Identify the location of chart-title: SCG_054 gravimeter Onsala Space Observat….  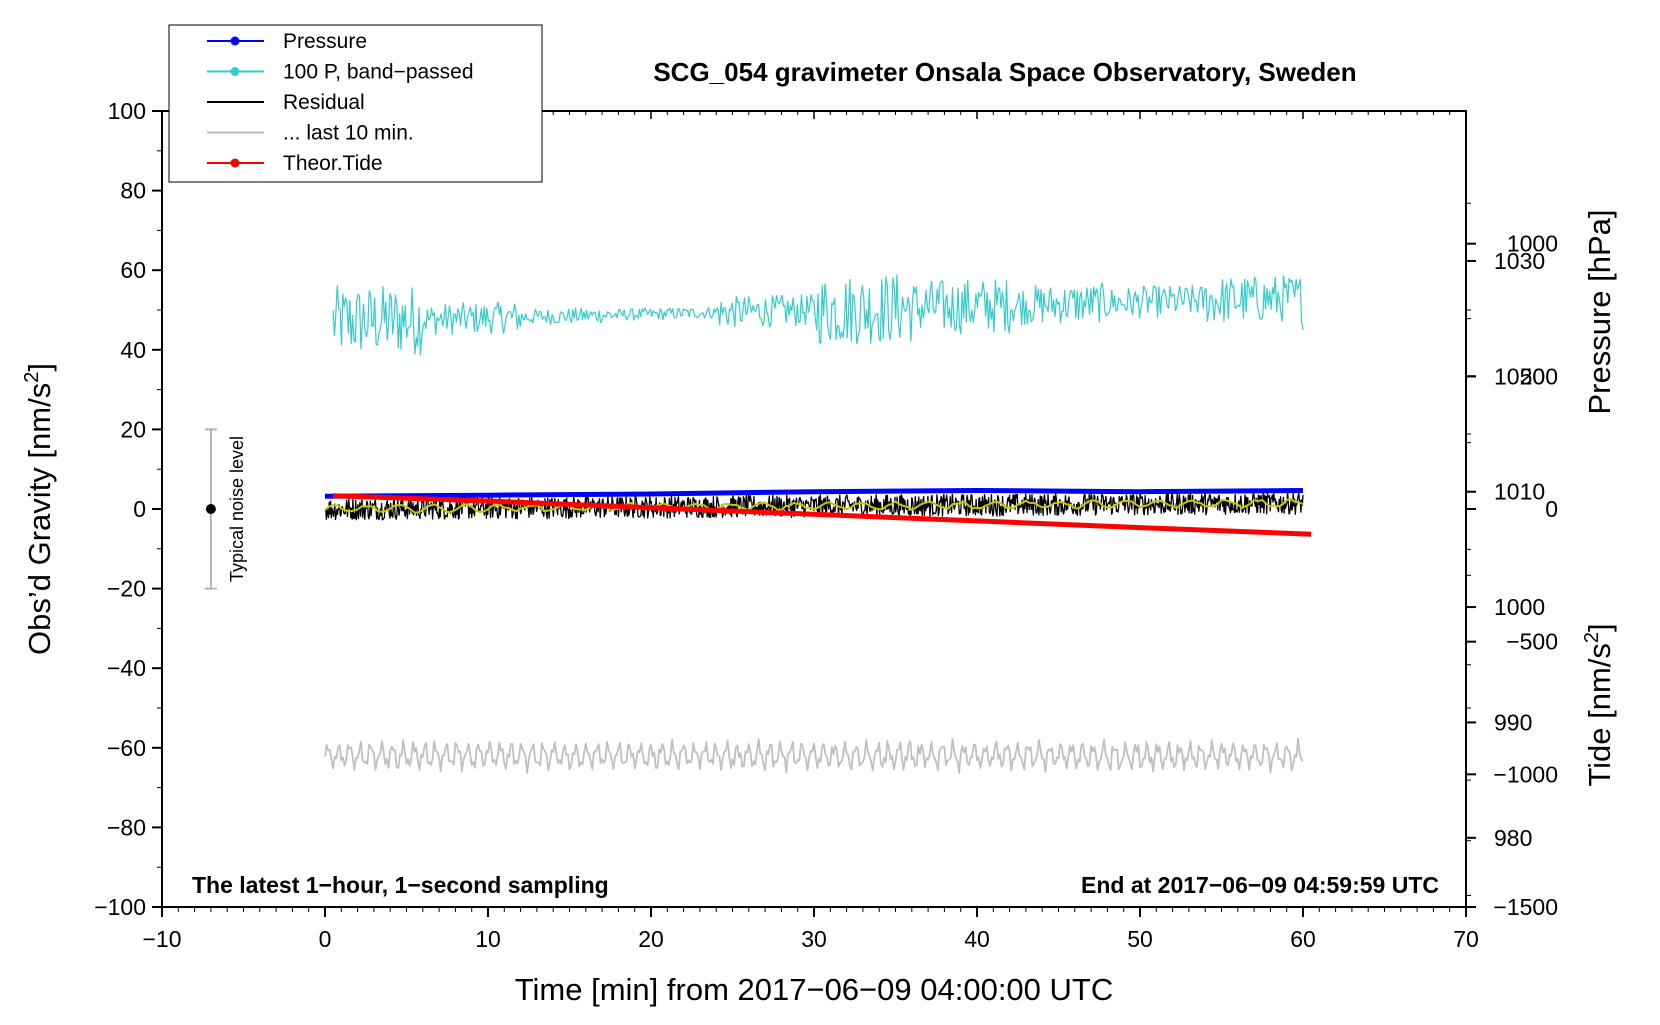
(1004, 72).